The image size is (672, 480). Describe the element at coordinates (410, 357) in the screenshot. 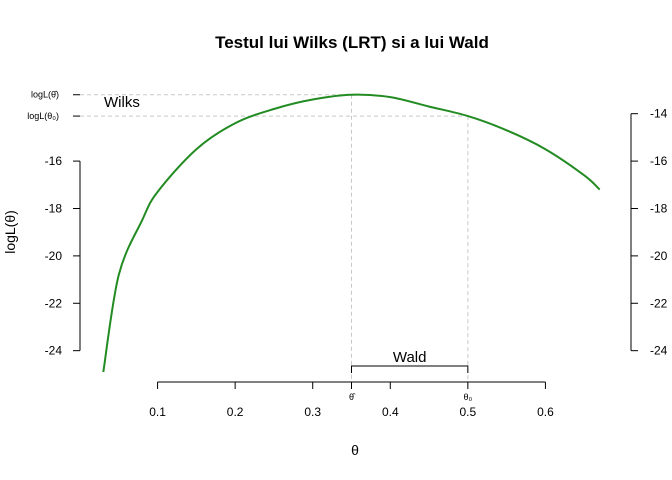

I see `wald-annotation: Wald` at that location.